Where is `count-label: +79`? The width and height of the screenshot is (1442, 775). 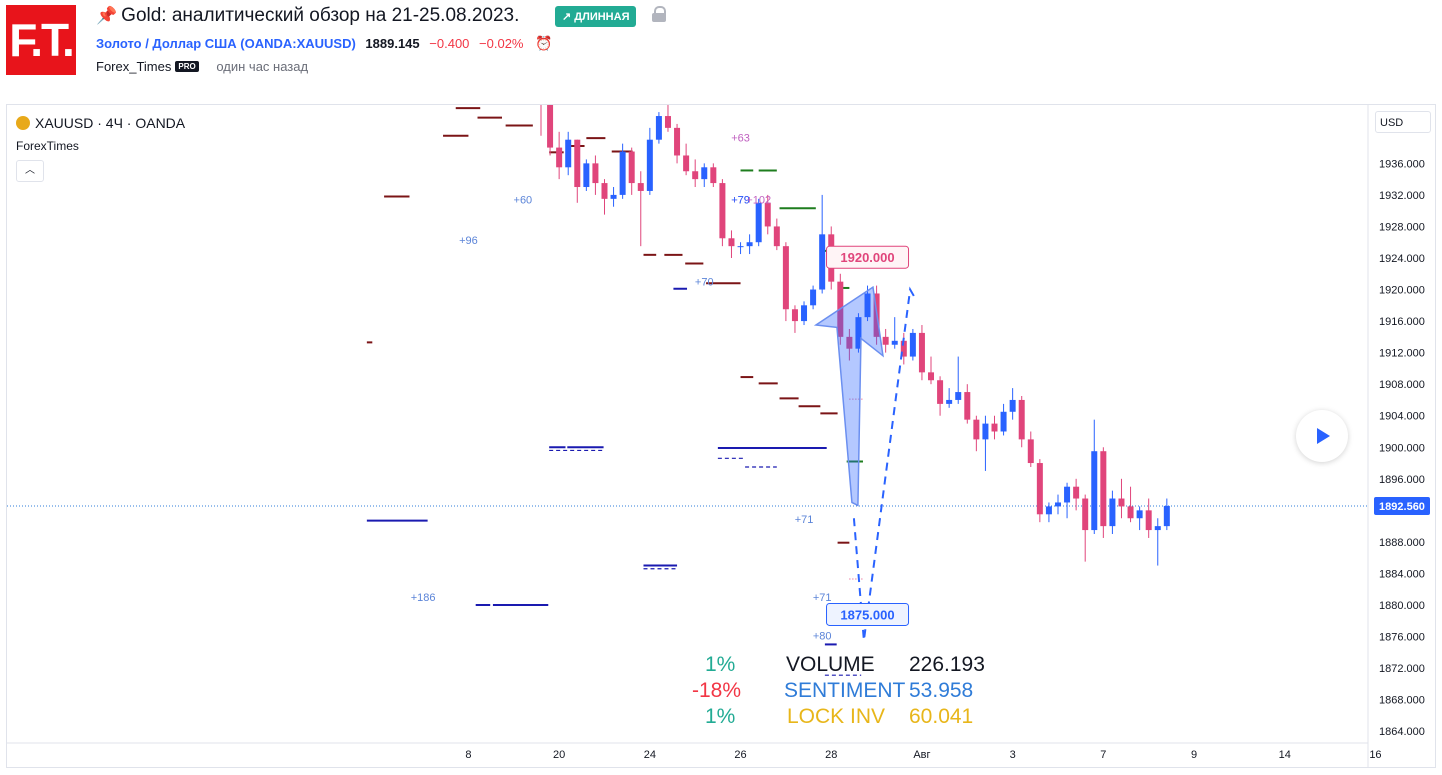
count-label: +79 is located at coordinates (740, 201).